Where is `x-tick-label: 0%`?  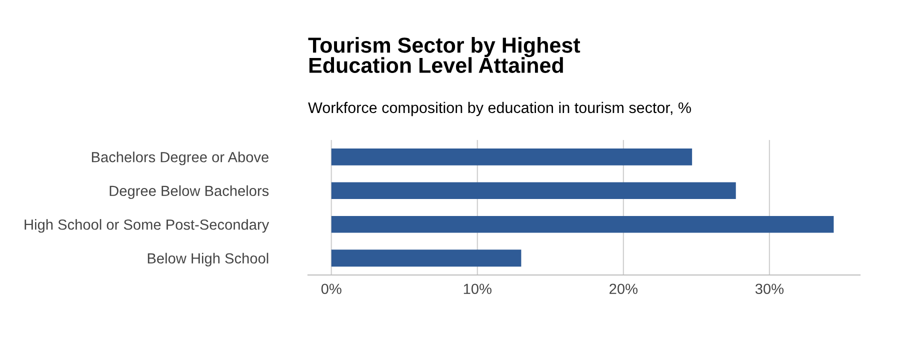
x-tick-label: 0% is located at coordinates (331, 289).